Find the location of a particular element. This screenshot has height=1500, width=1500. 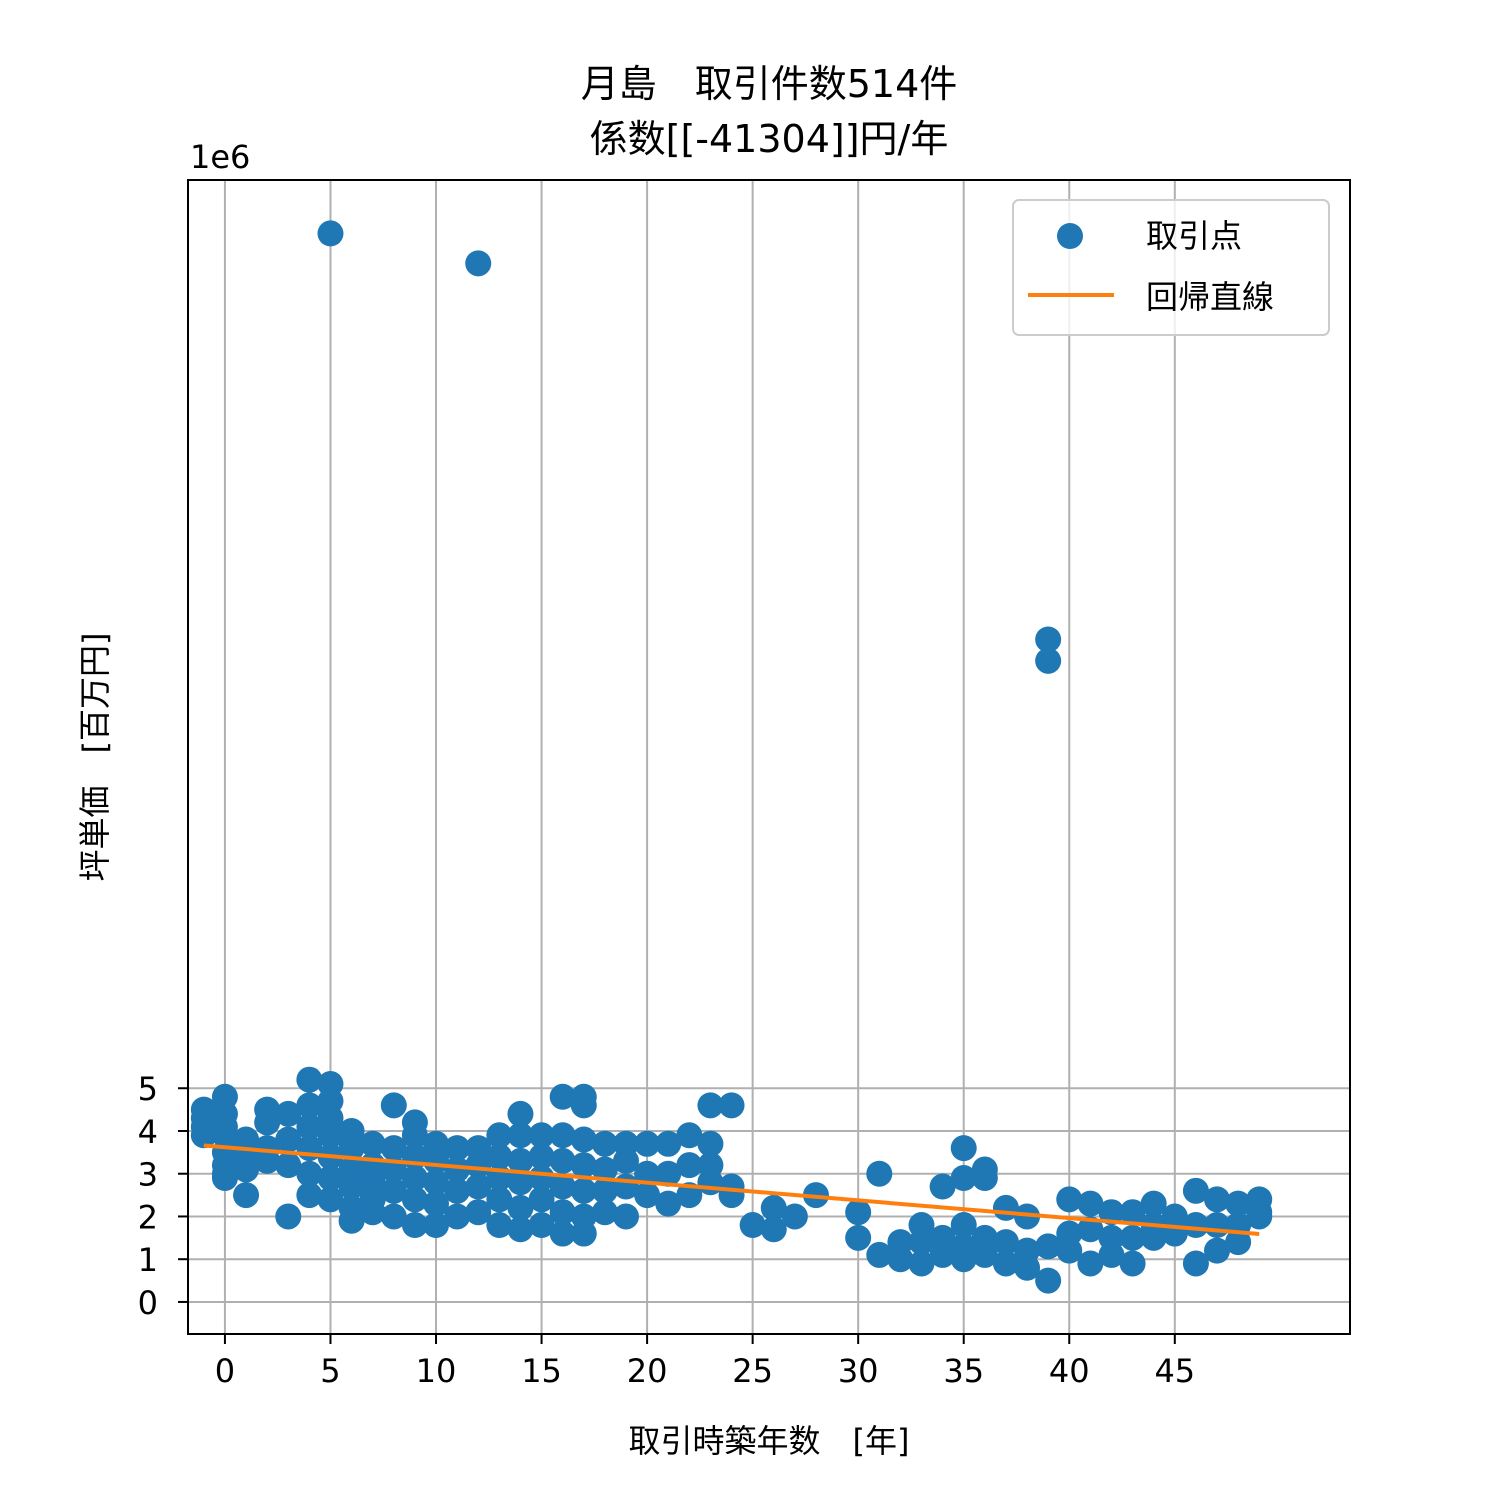

y-tick-label: 2 is located at coordinates (148, 1217).